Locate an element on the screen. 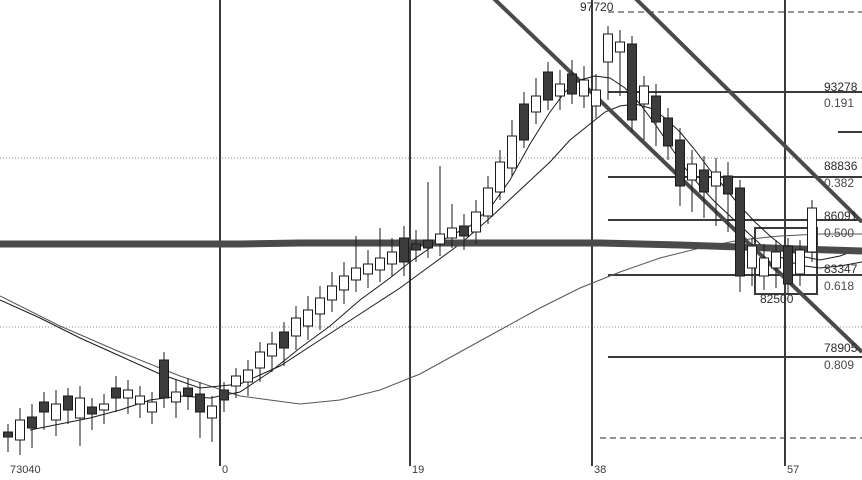 This screenshot has height=480, width=862. x-axis-tick-label: 0 is located at coordinates (225, 470).